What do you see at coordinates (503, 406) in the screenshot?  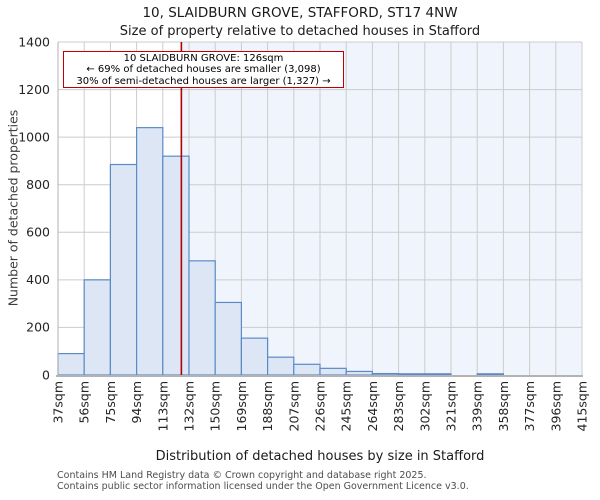 I see `x-tick-label: 358sqm` at bounding box center [503, 406].